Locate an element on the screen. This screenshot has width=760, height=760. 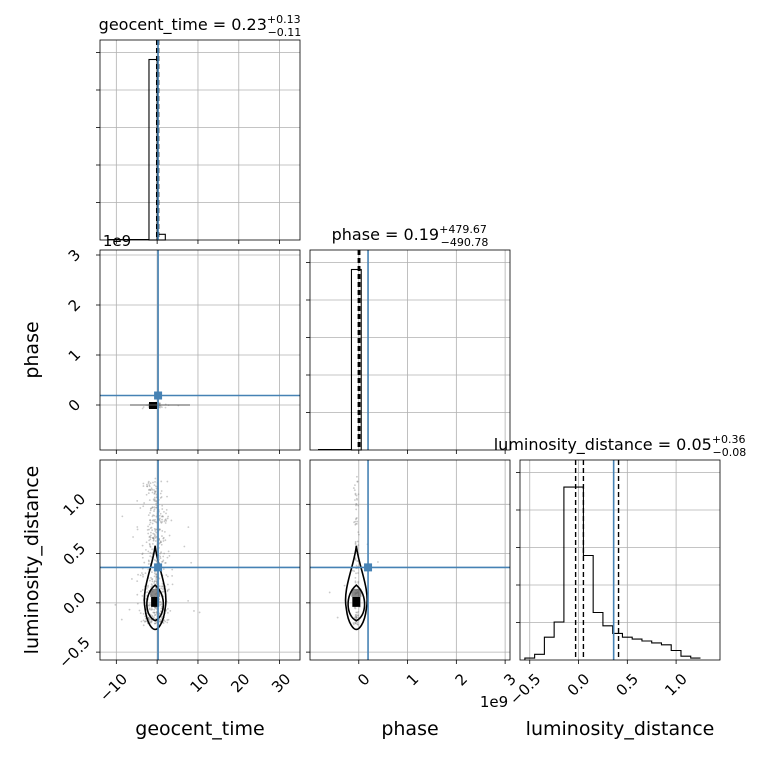
y-axis-label-phase: phase is located at coordinates (32, 349).